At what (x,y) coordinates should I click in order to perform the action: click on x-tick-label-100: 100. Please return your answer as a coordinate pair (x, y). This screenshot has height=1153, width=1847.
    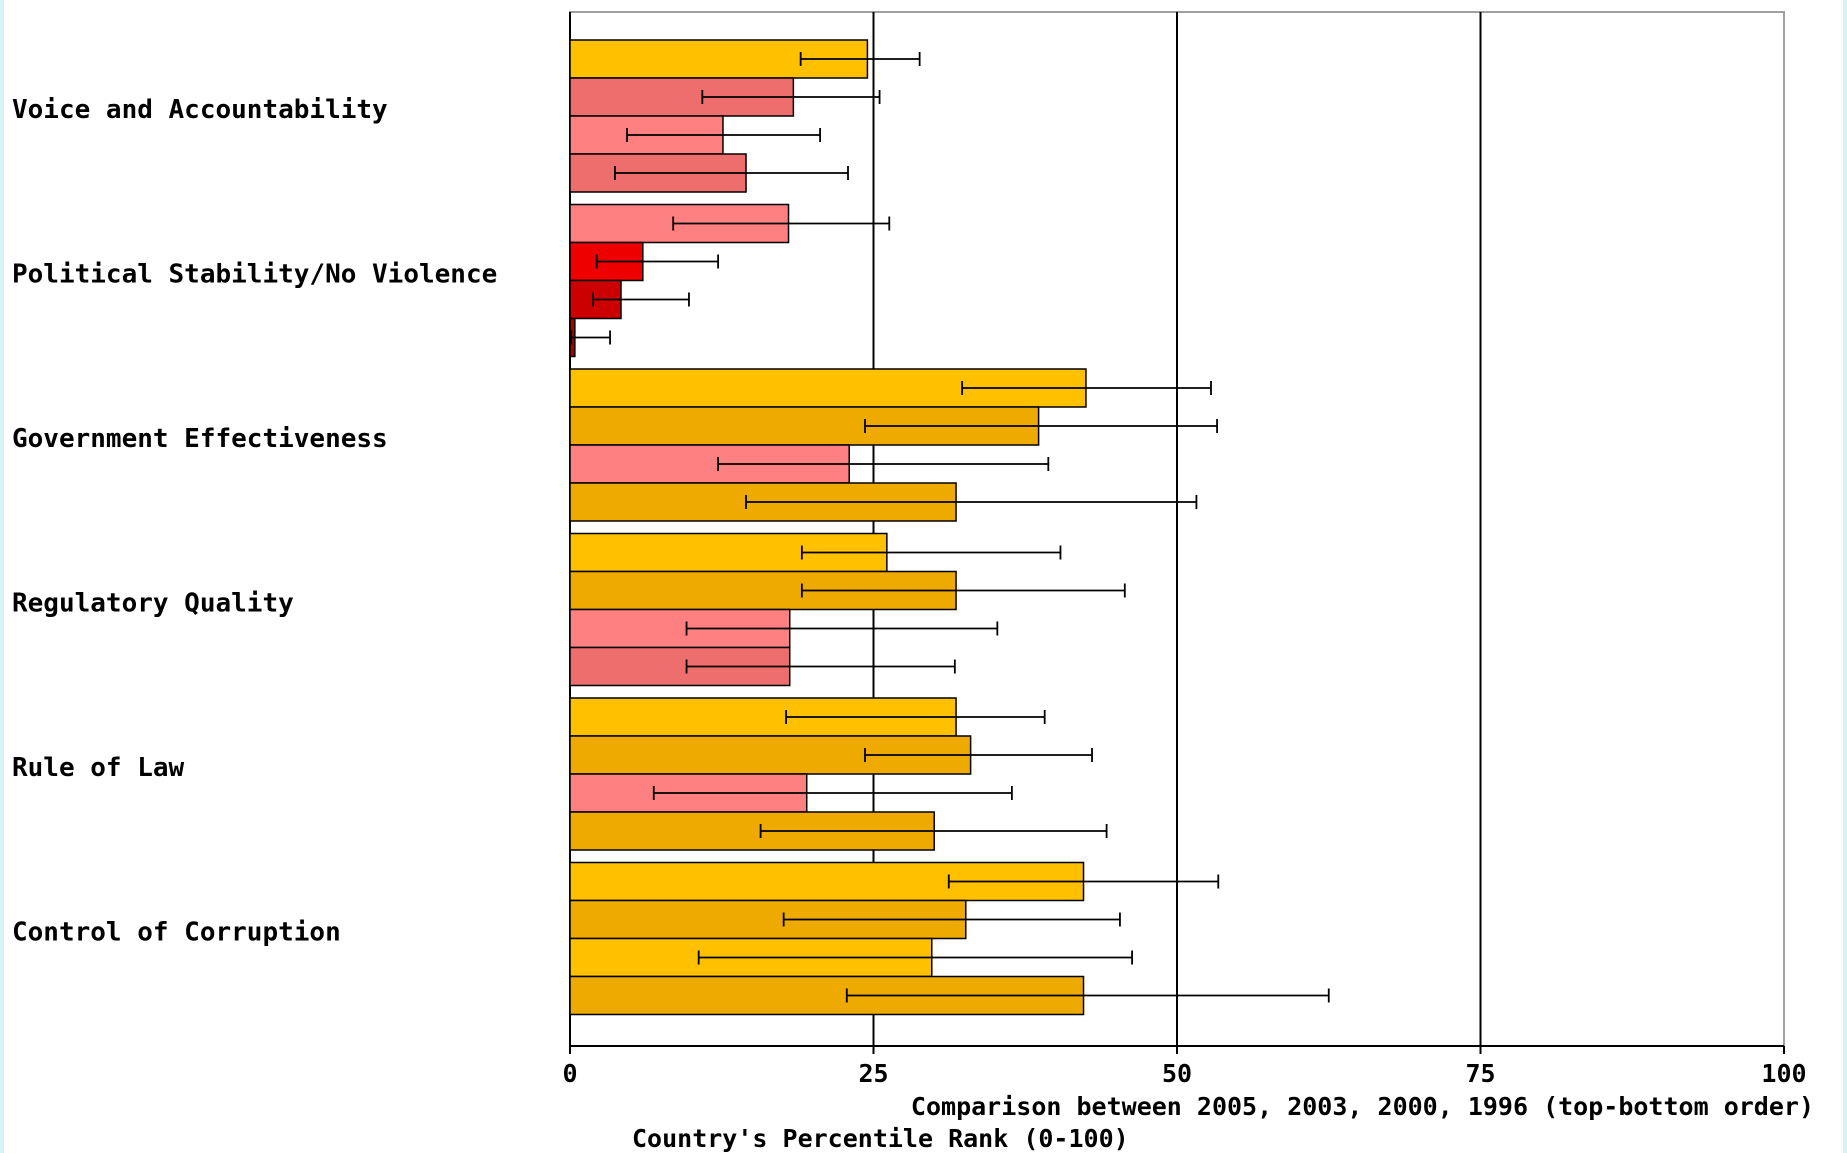
    Looking at the image, I should click on (1783, 1073).